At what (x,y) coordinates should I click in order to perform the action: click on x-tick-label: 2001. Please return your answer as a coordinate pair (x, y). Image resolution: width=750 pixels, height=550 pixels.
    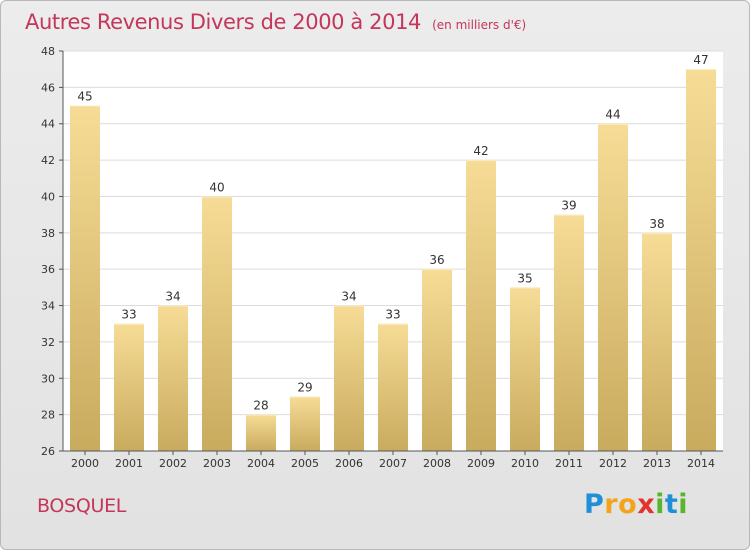
    Looking at the image, I should click on (129, 463).